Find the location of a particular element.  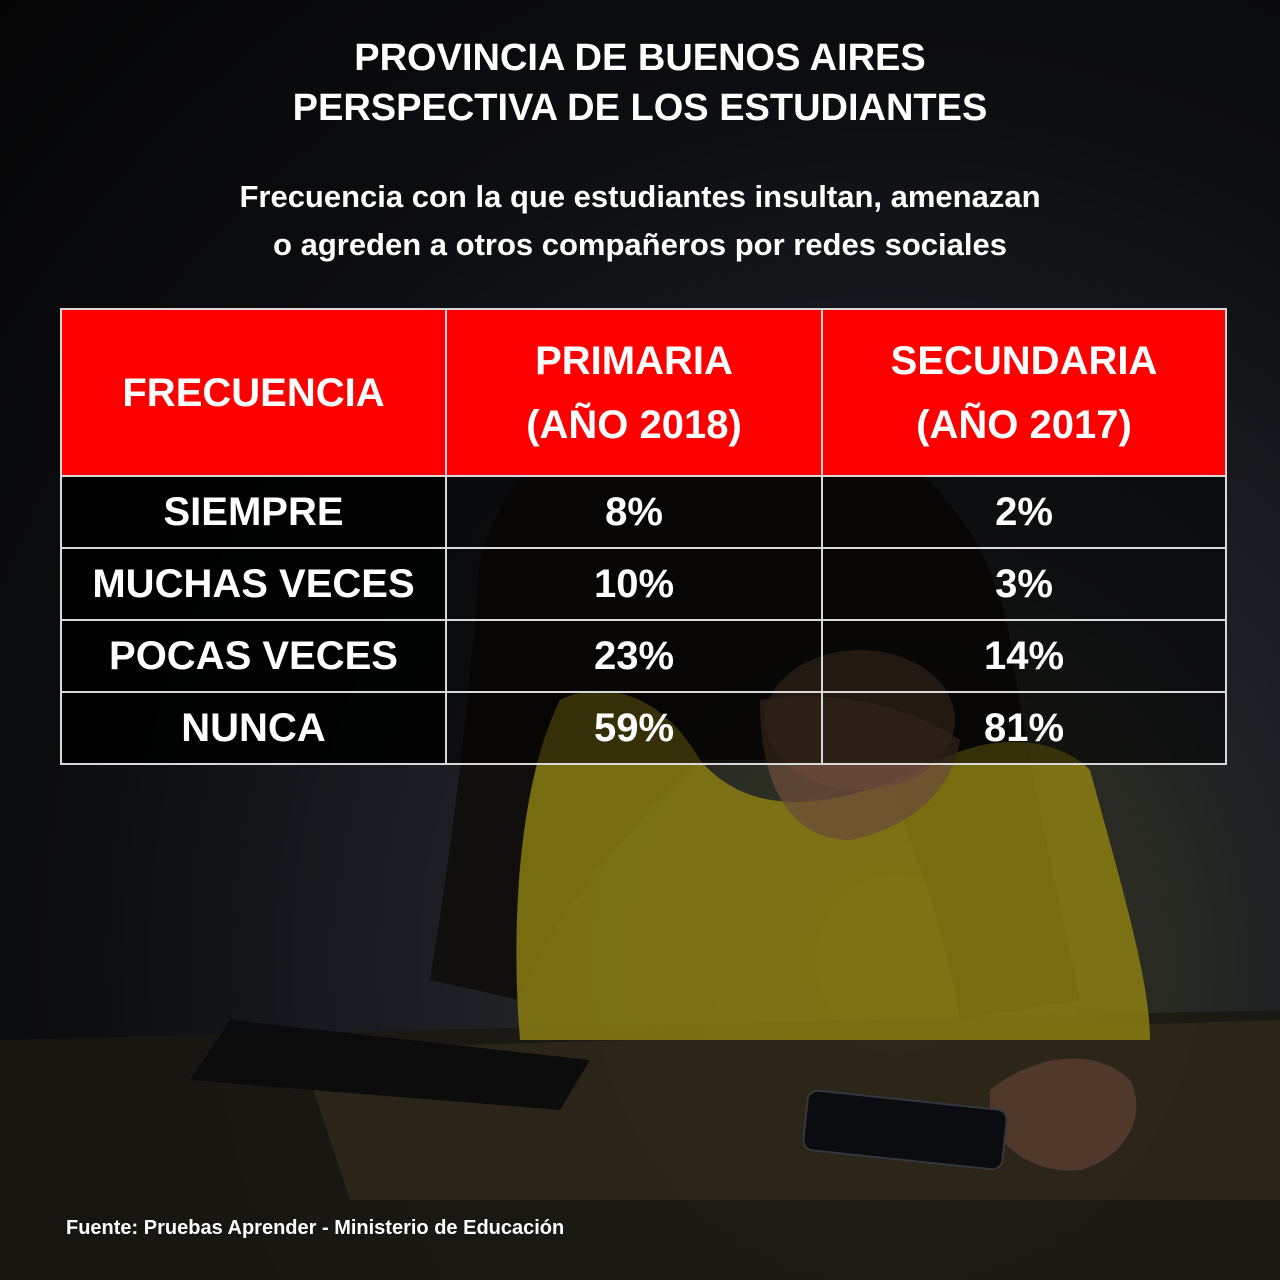

primaria-value: 10% is located at coordinates (634, 584).